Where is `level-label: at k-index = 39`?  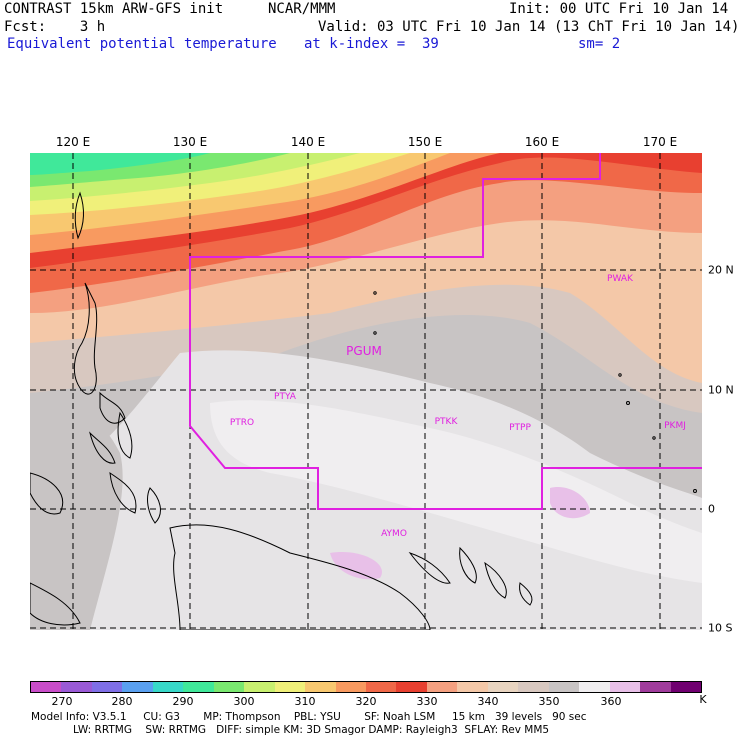 level-label: at k-index = 39 is located at coordinates (371, 44).